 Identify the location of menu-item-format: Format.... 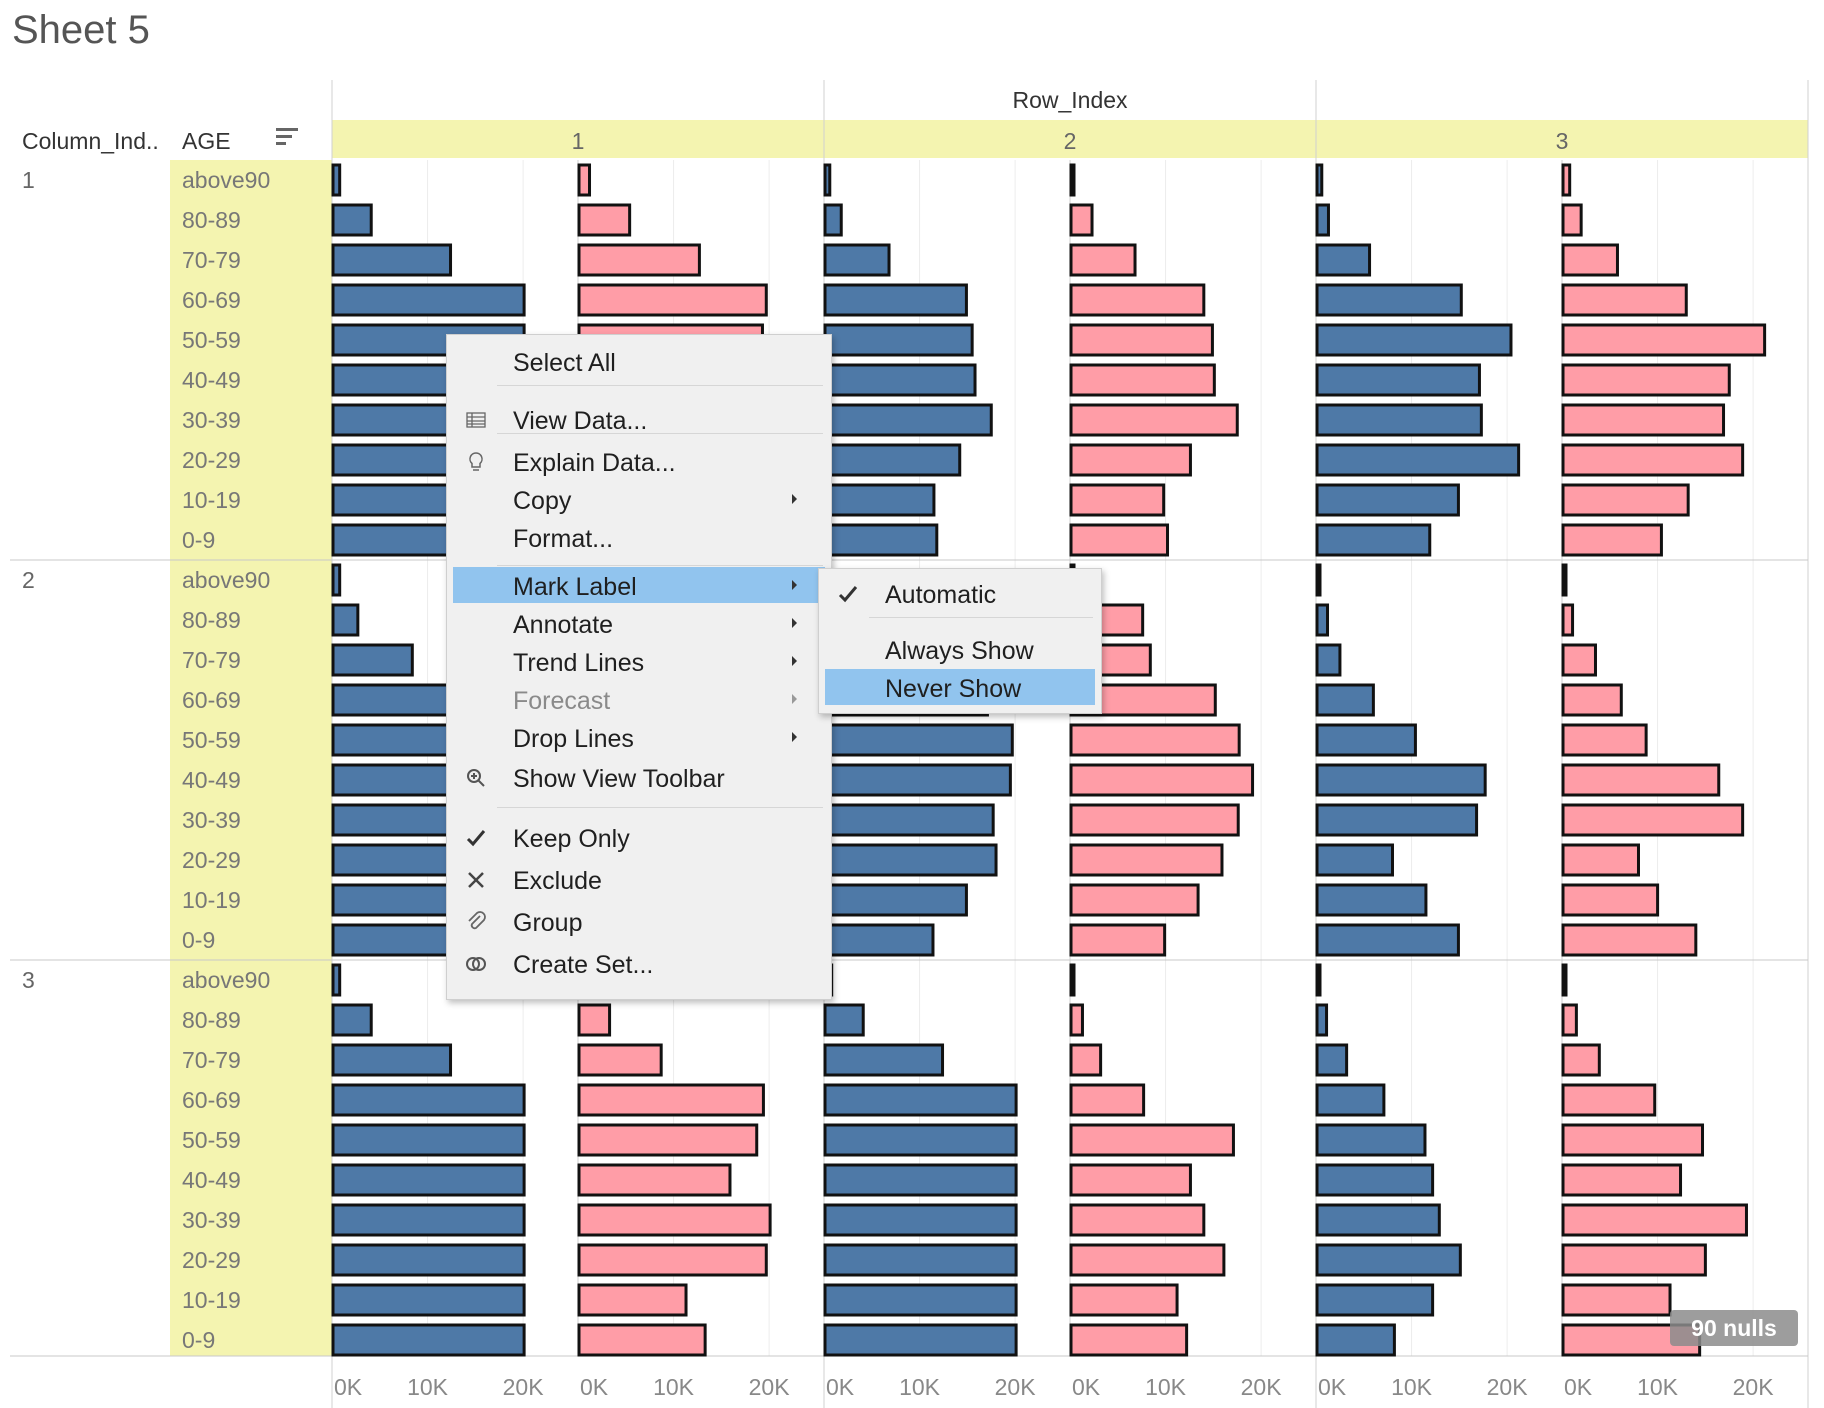
(639, 537).